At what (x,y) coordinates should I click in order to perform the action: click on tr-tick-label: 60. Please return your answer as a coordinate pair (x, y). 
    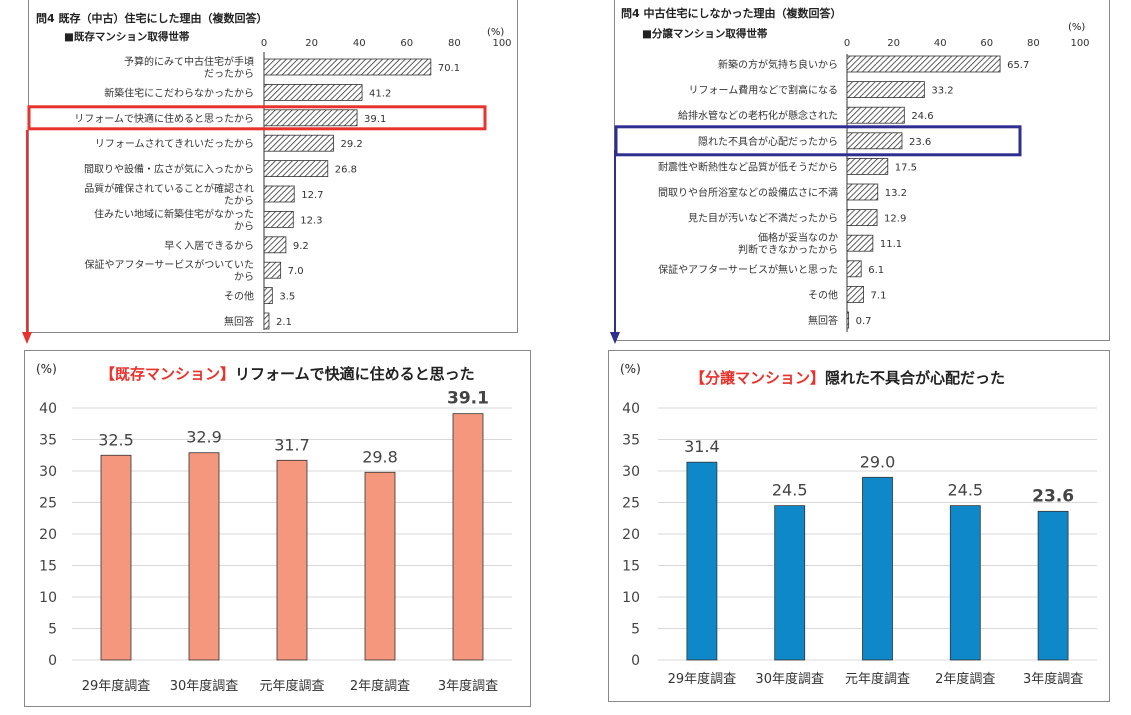
    Looking at the image, I should click on (986, 43).